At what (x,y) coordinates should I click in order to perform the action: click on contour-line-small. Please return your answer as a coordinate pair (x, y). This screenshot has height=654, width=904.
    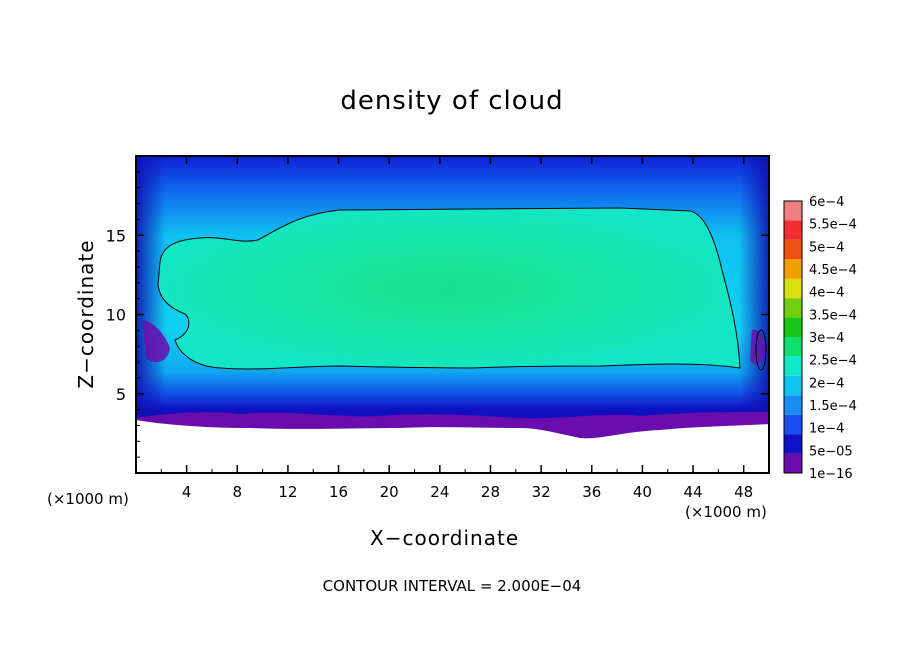
    Looking at the image, I should click on (761, 350).